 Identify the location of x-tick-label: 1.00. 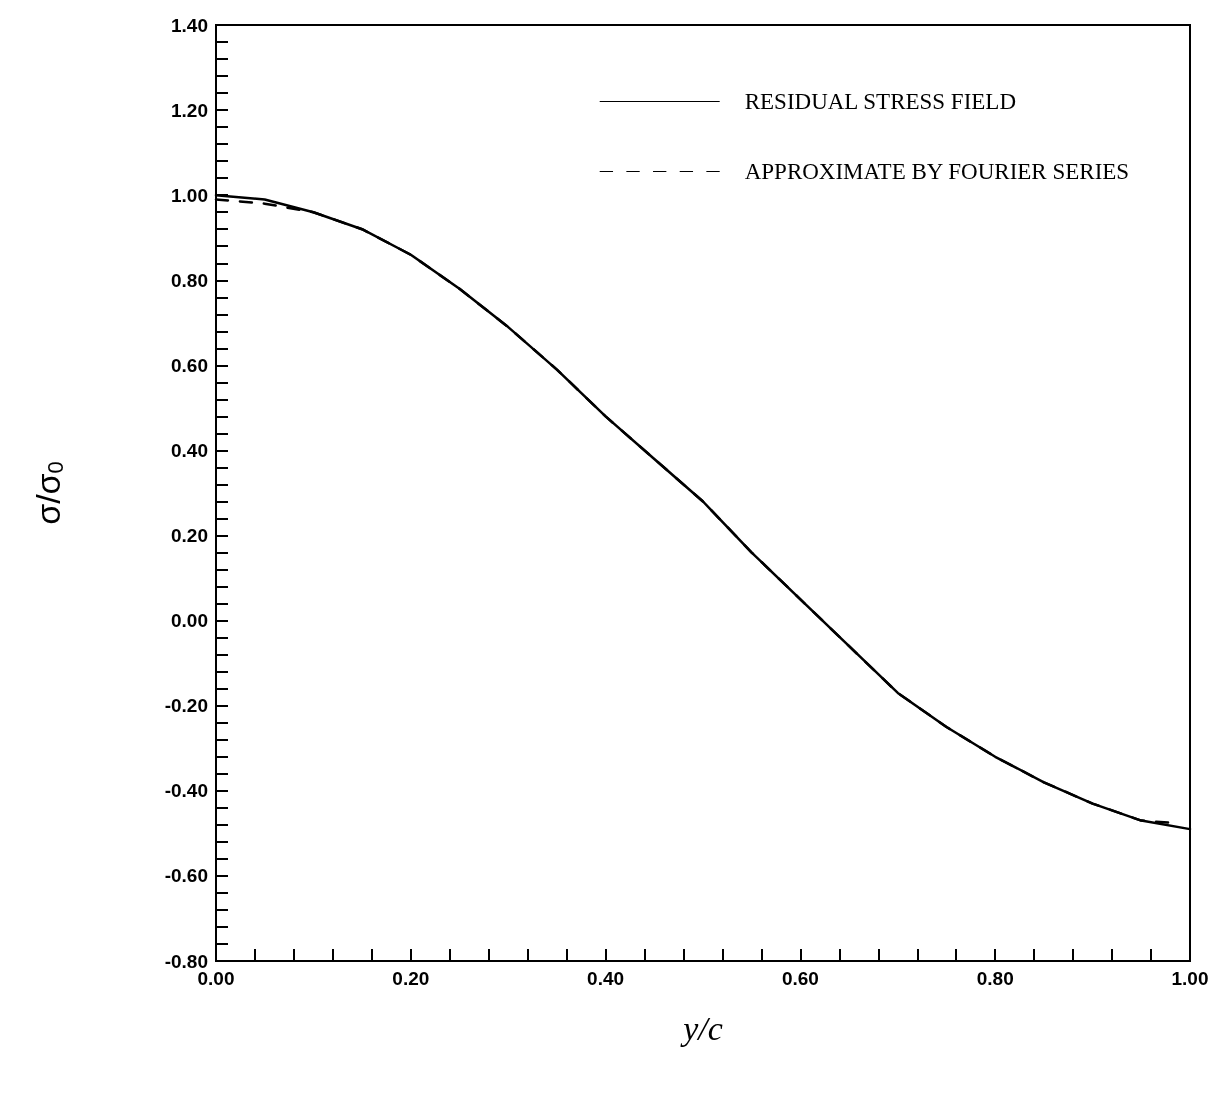
(1190, 978).